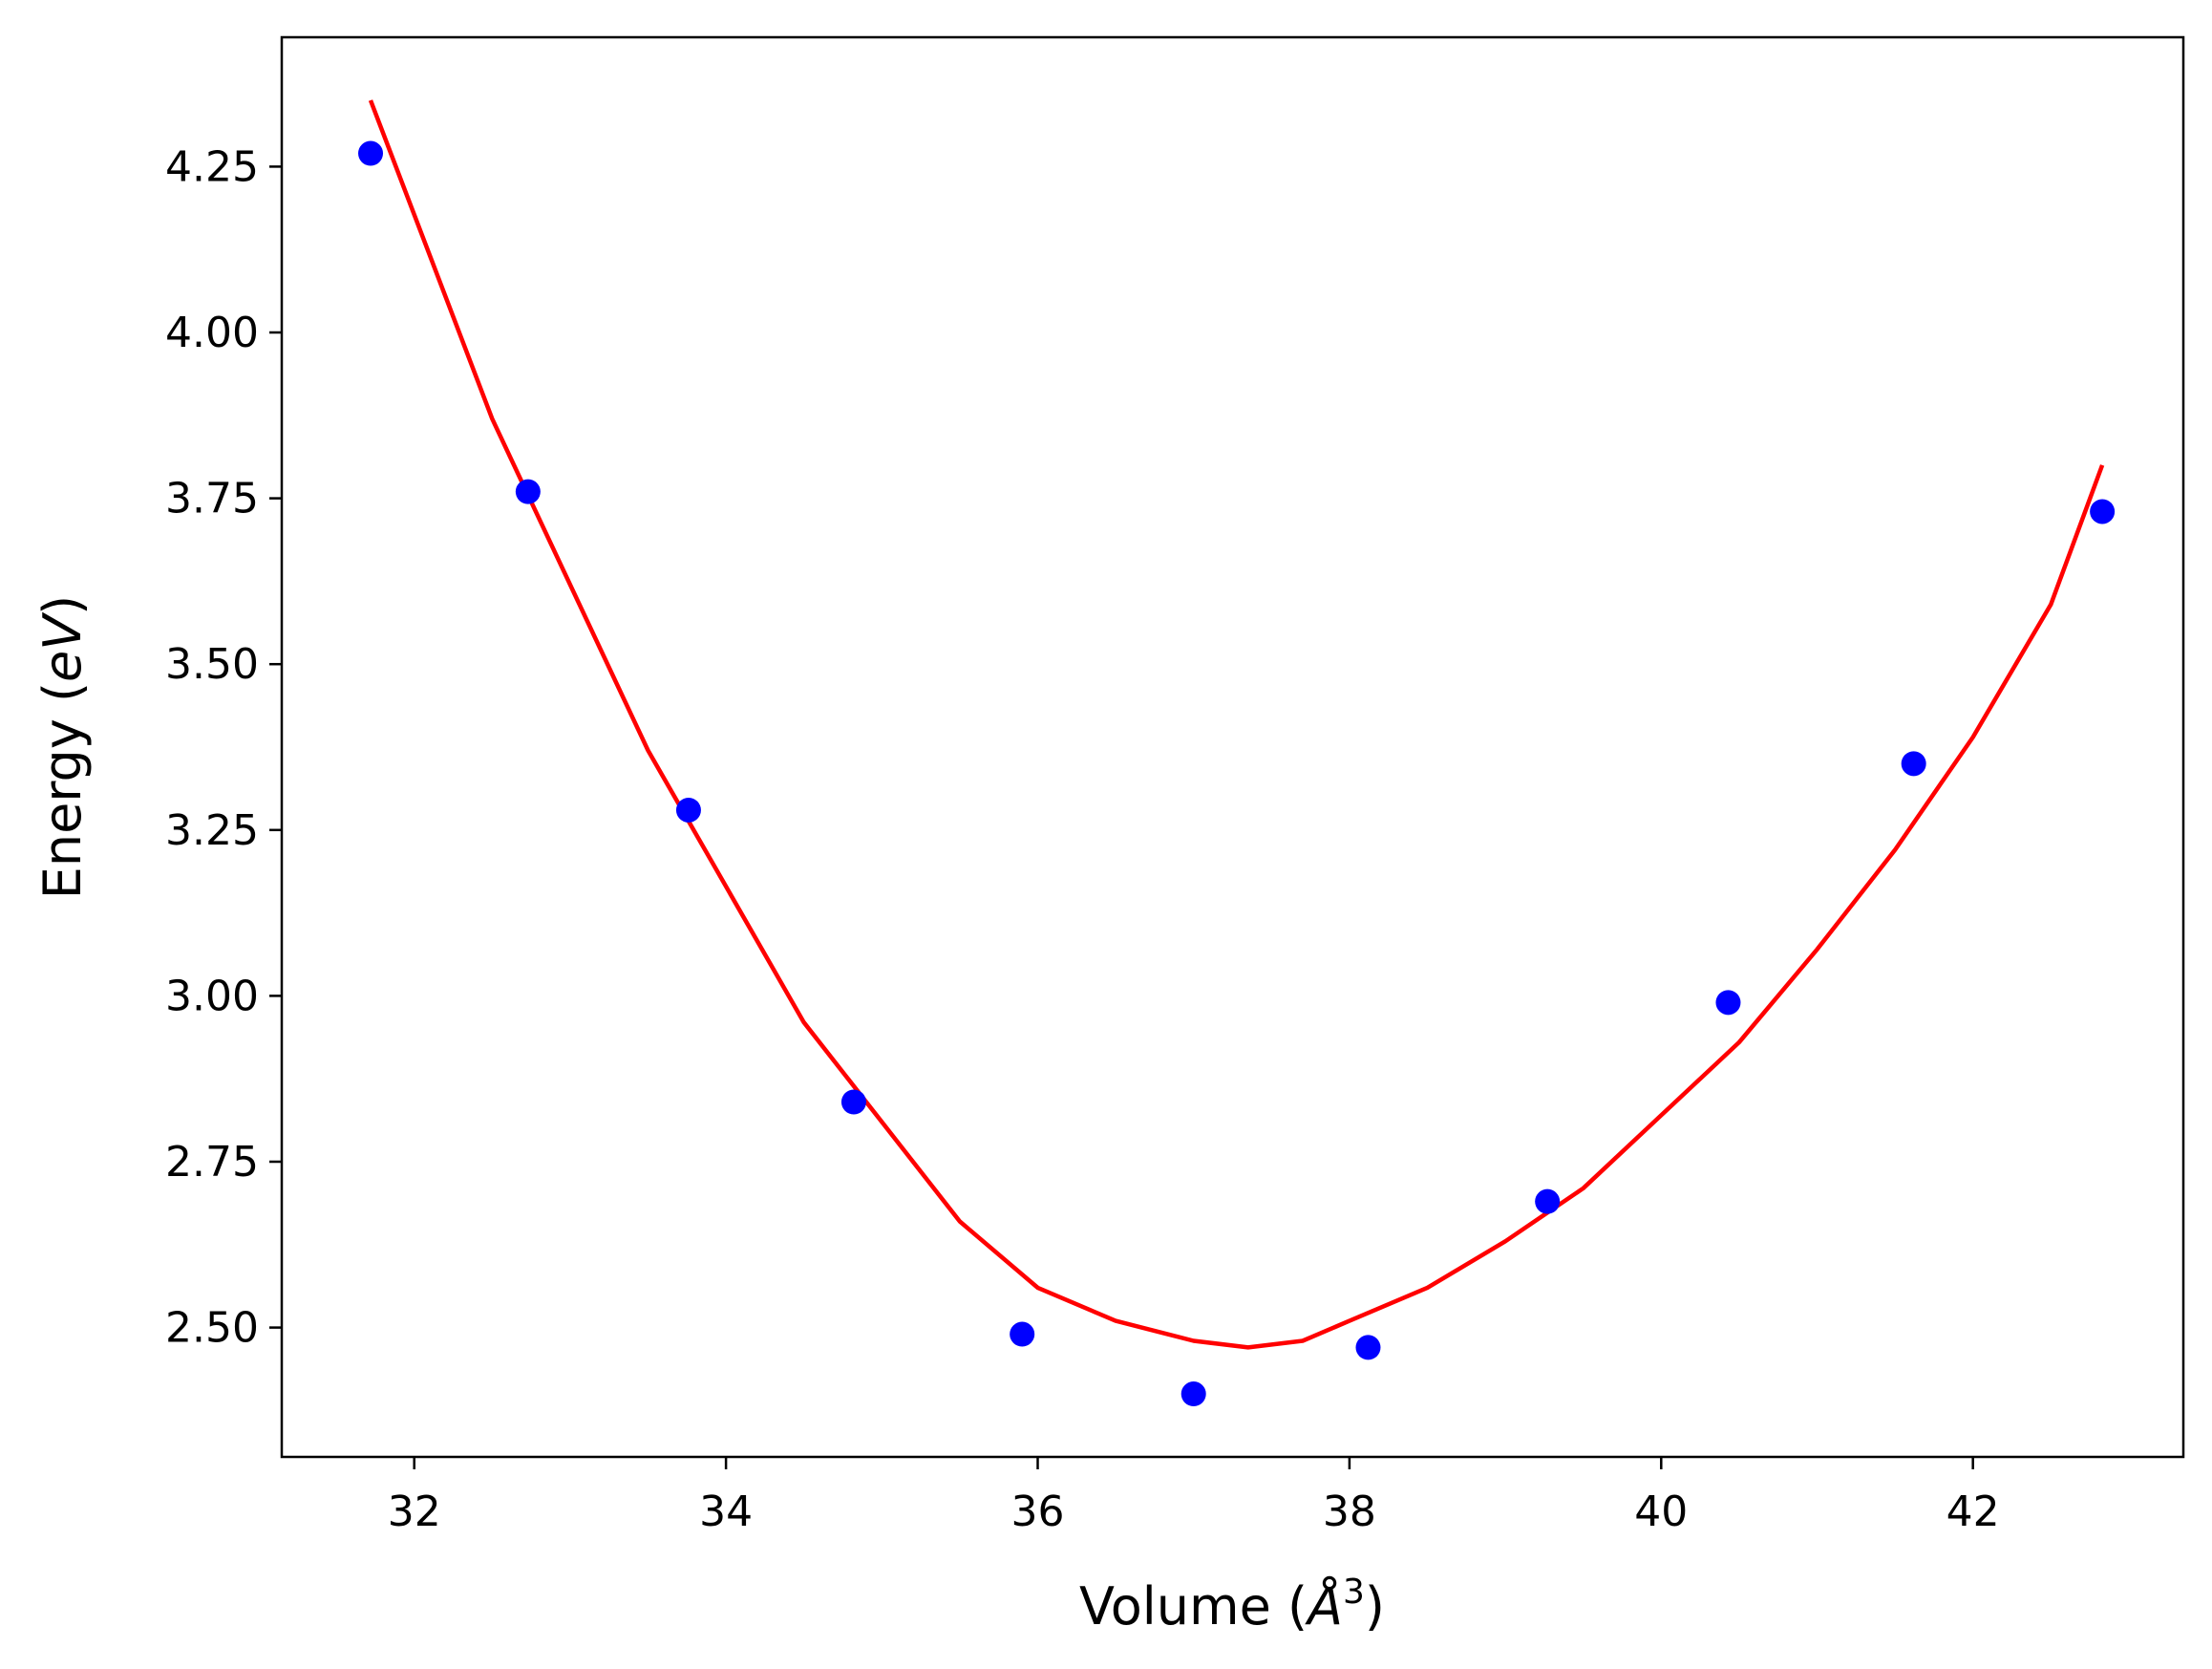  What do you see at coordinates (726, 1511) in the screenshot?
I see `x-tick-label: 34` at bounding box center [726, 1511].